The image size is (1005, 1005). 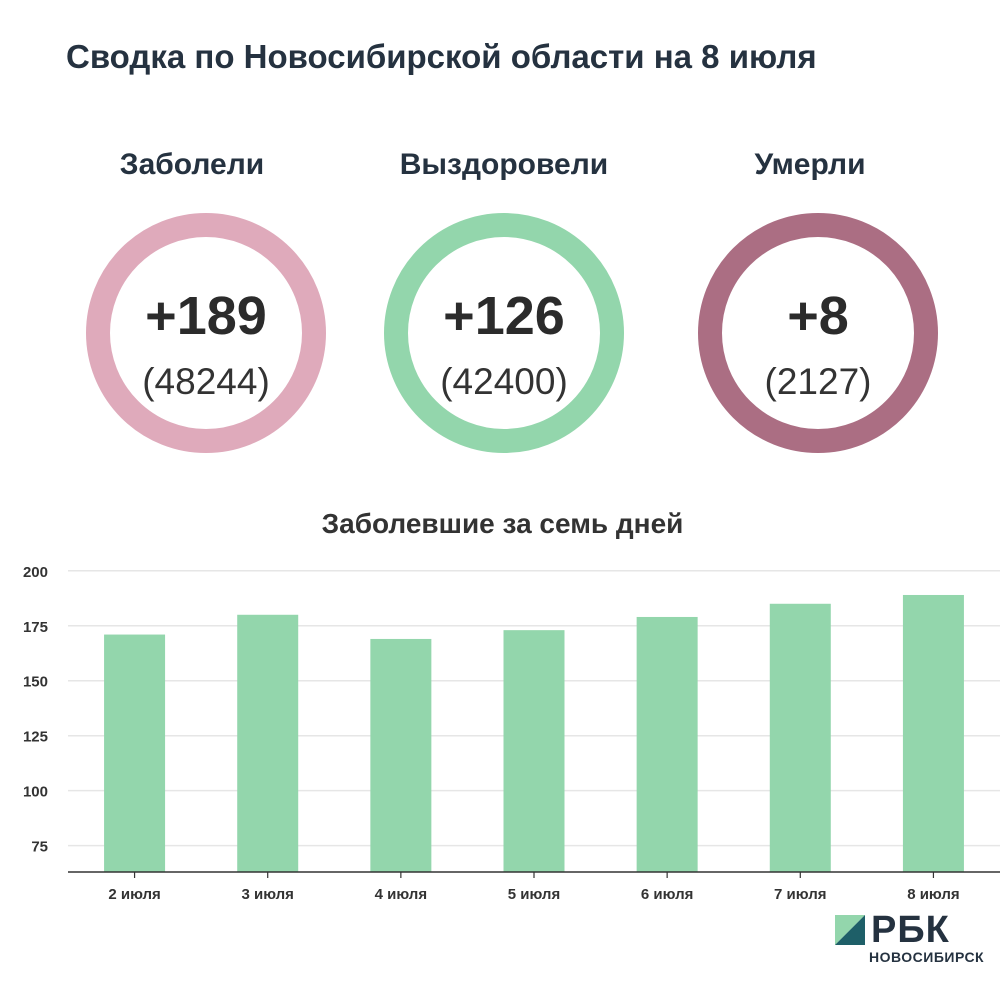 I want to click on chart-title: Заболевшие за семь дней, so click(x=502, y=523).